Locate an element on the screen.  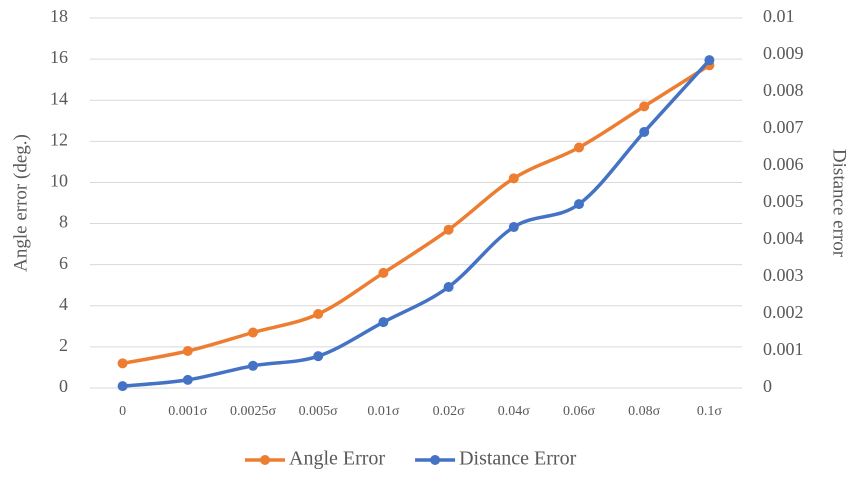
x-tick-label: 0.04σ is located at coordinates (514, 411).